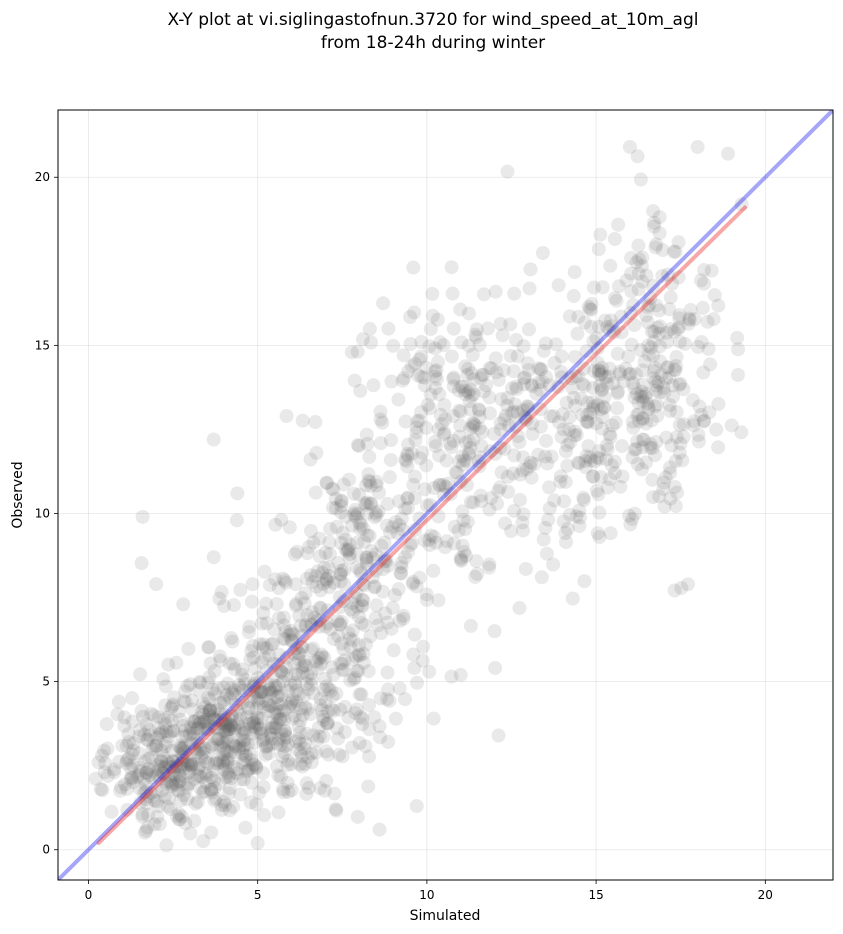 This screenshot has height=934, width=843. I want to click on x-axis-ticks: 0 5 10 15 20, so click(429, 891).